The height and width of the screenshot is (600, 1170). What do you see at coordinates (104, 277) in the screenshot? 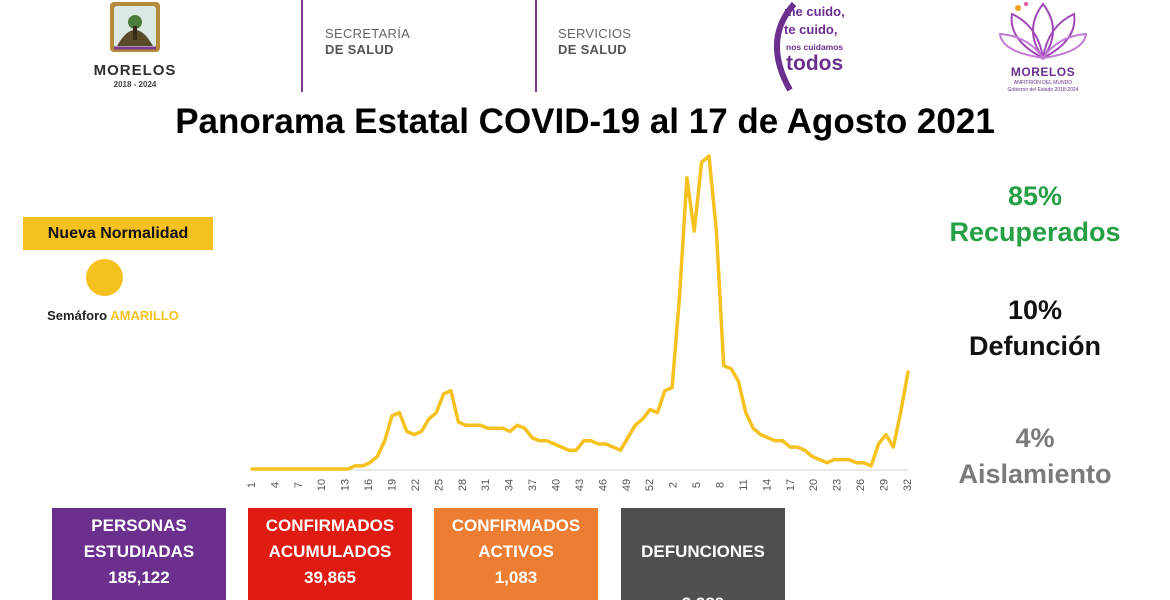
I see `semaforo-light-icon` at bounding box center [104, 277].